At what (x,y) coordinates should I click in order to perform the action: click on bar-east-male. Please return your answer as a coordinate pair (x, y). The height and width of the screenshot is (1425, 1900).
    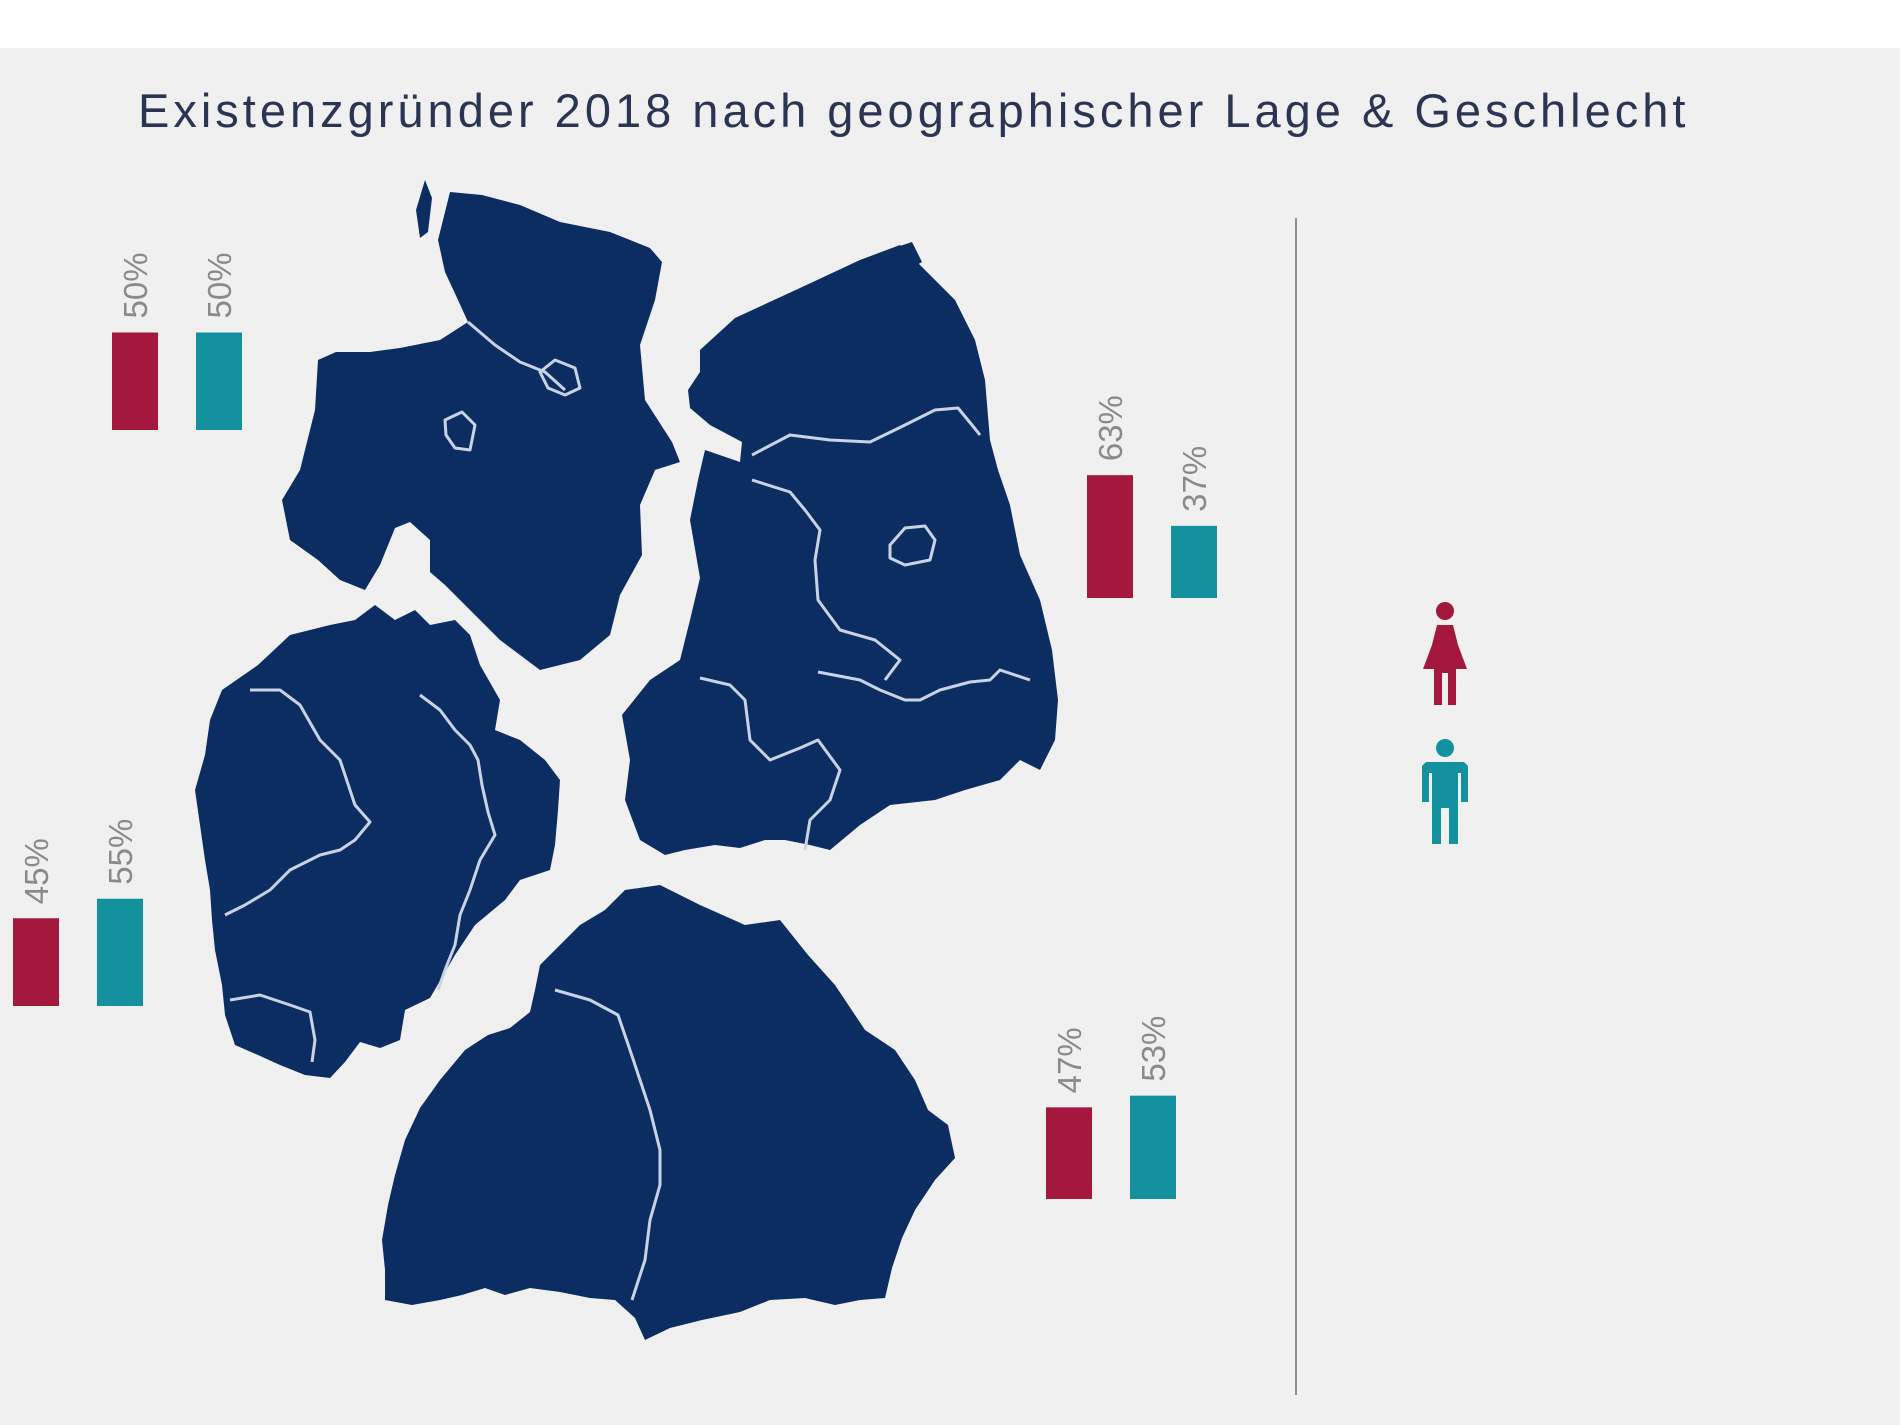
    Looking at the image, I should click on (1194, 561).